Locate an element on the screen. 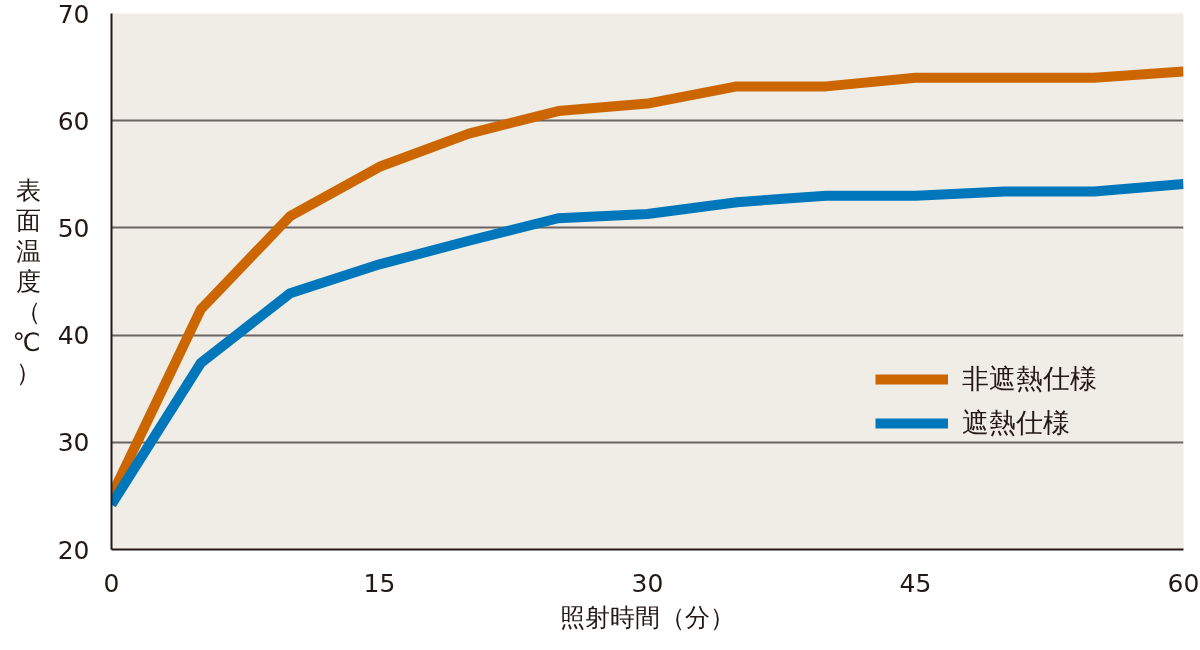 The image size is (1200, 650). x-tick-label: 45 is located at coordinates (915, 583).